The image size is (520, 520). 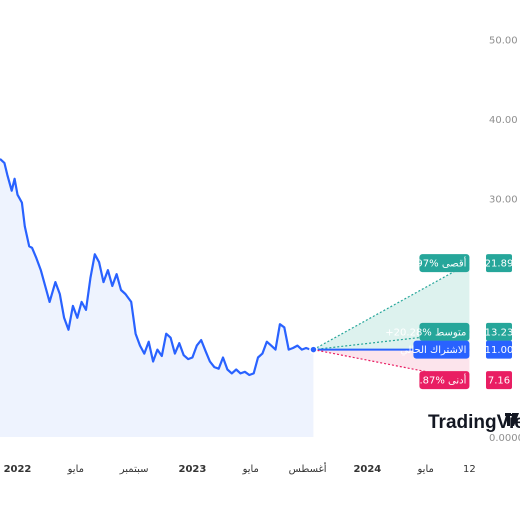 I want to click on forecast-line-max, so click(x=391, y=306).